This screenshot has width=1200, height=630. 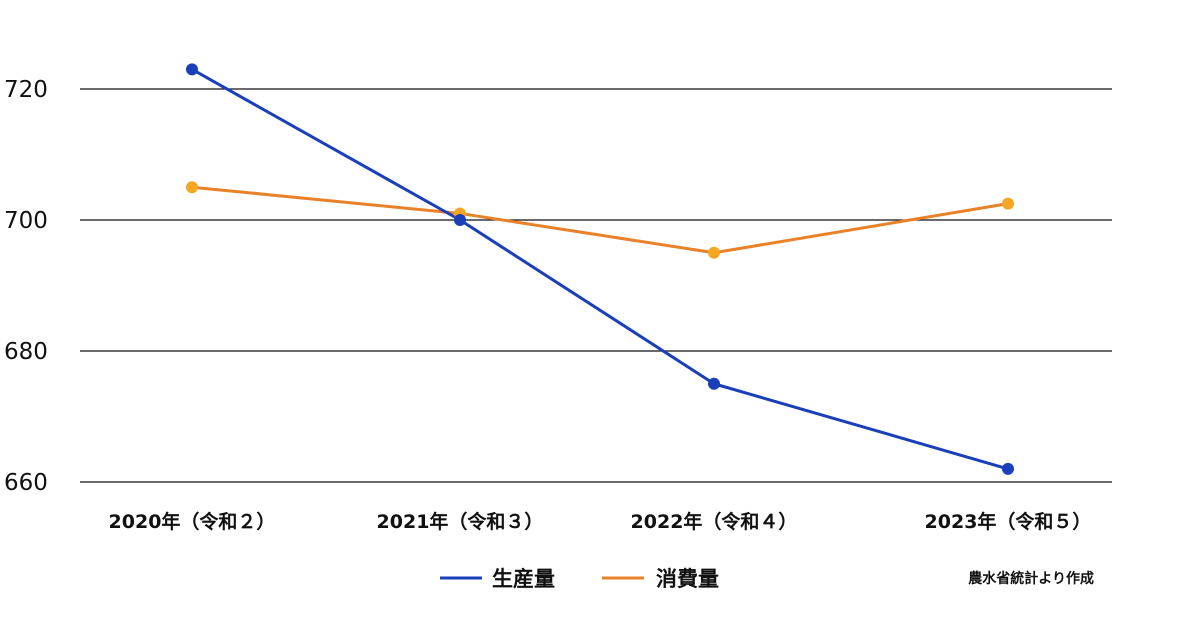 What do you see at coordinates (26, 221) in the screenshot?
I see `y-tick-label: 700` at bounding box center [26, 221].